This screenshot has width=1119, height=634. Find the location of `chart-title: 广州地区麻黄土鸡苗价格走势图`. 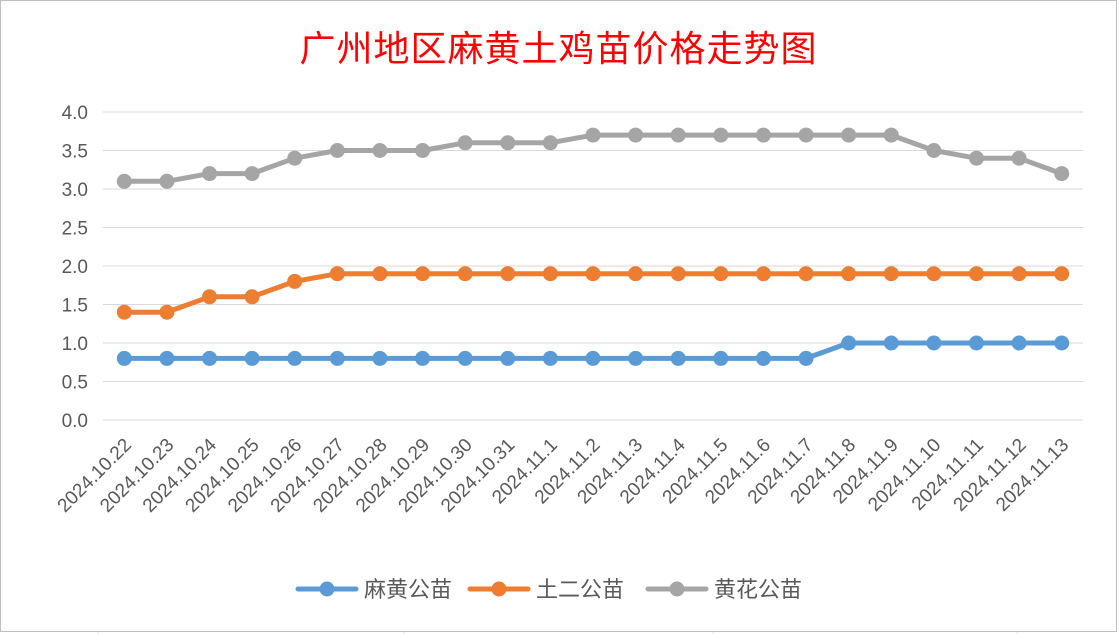

chart-title: 广州地区麻黄土鸡苗价格走势图 is located at coordinates (558, 49).